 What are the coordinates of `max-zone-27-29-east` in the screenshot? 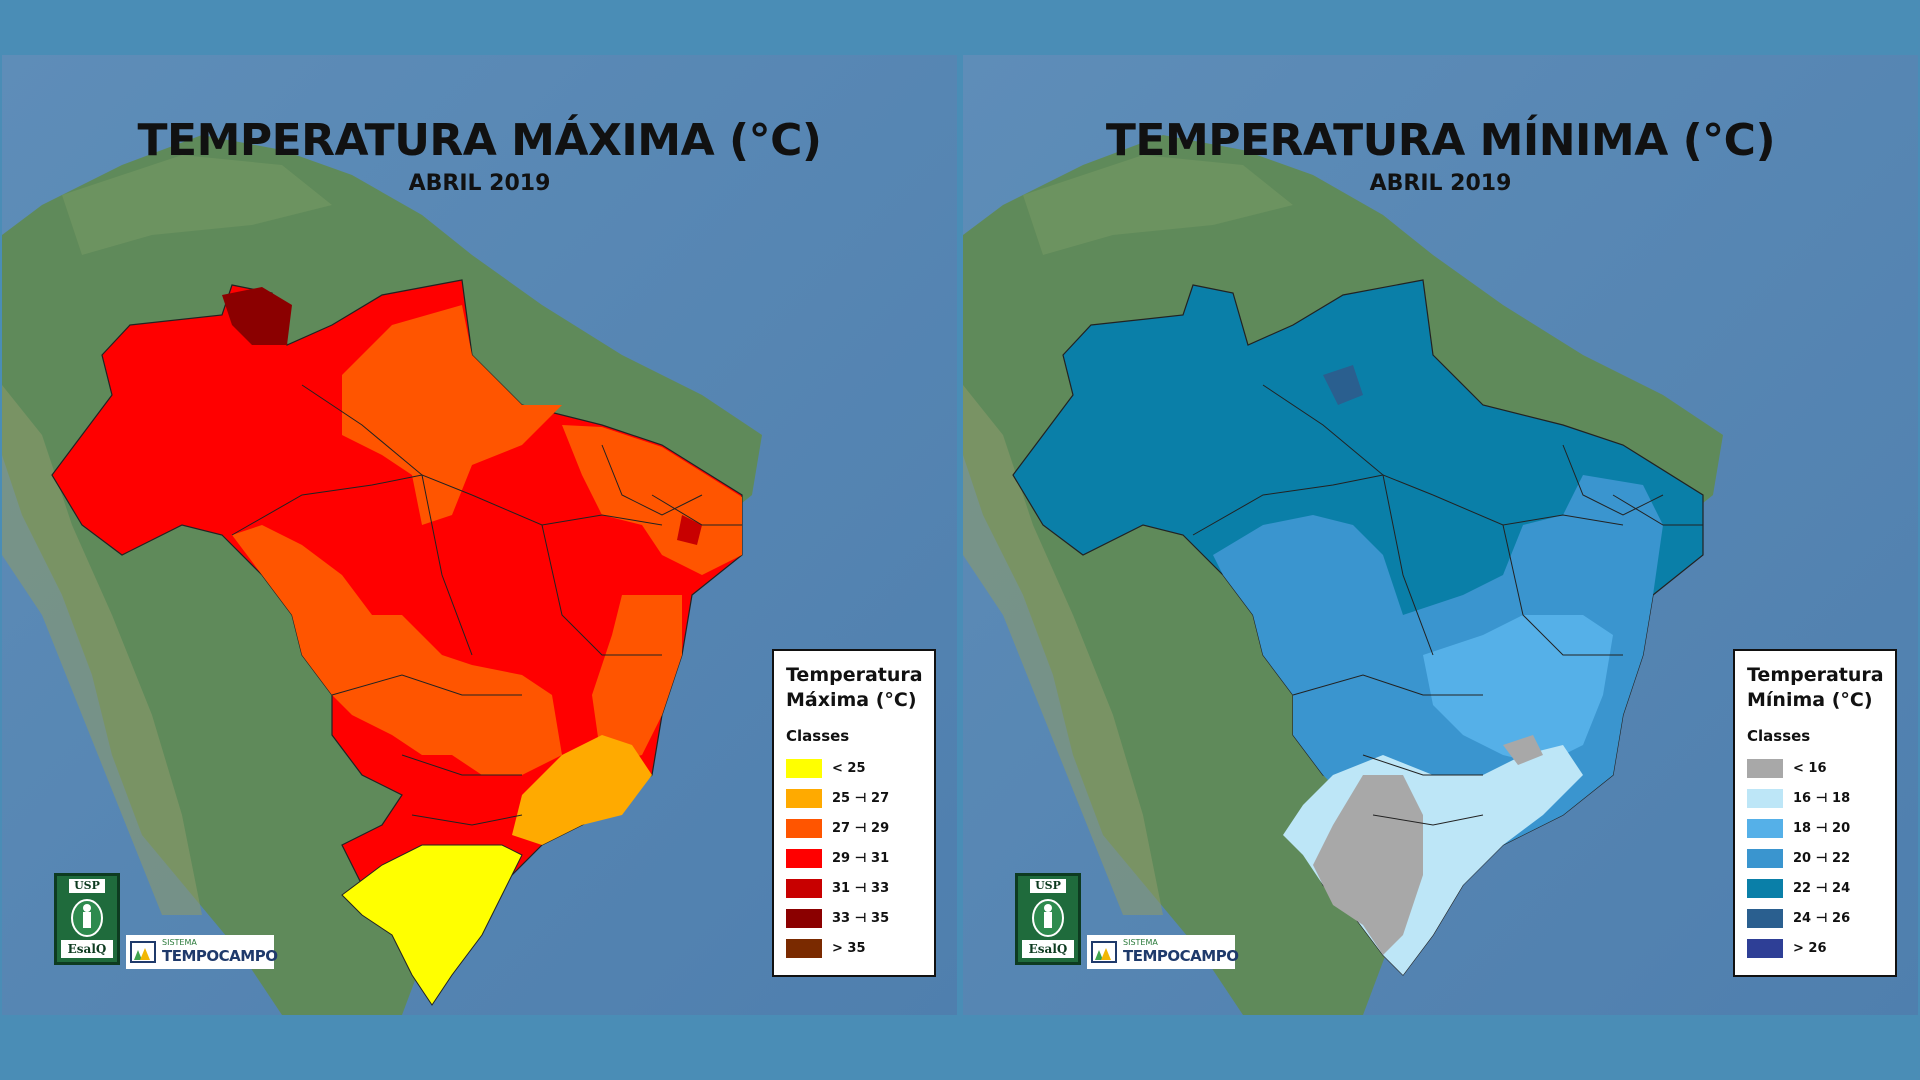 It's located at (637, 680).